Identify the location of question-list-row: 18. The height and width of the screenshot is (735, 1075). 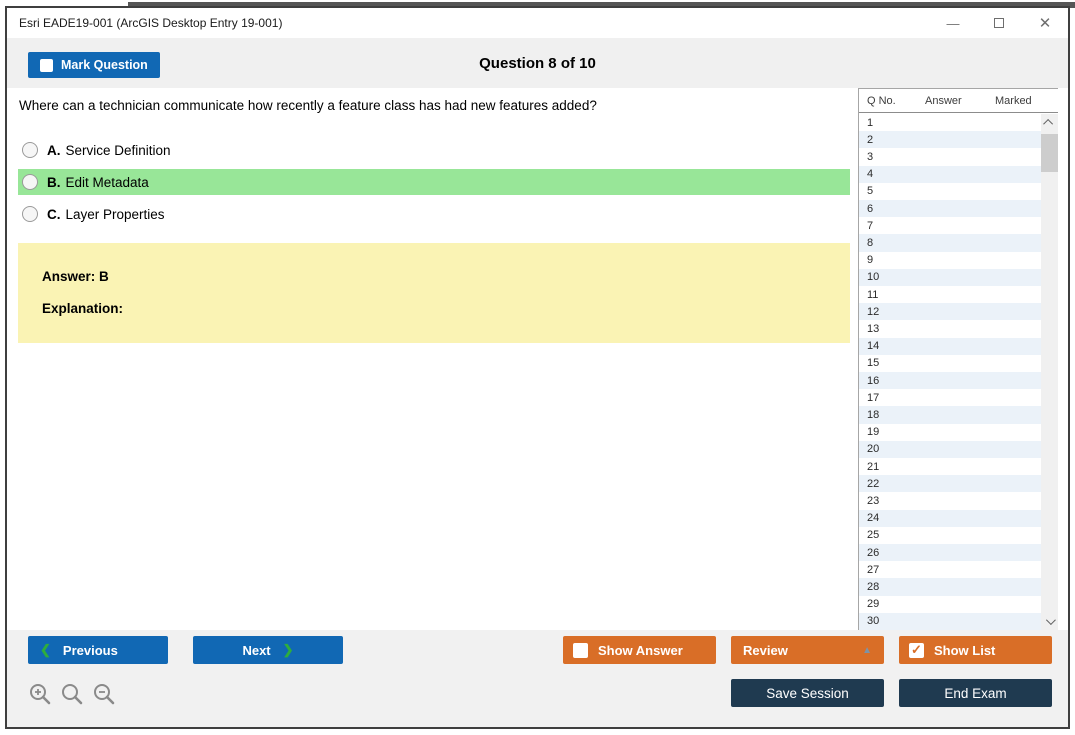
(950, 415).